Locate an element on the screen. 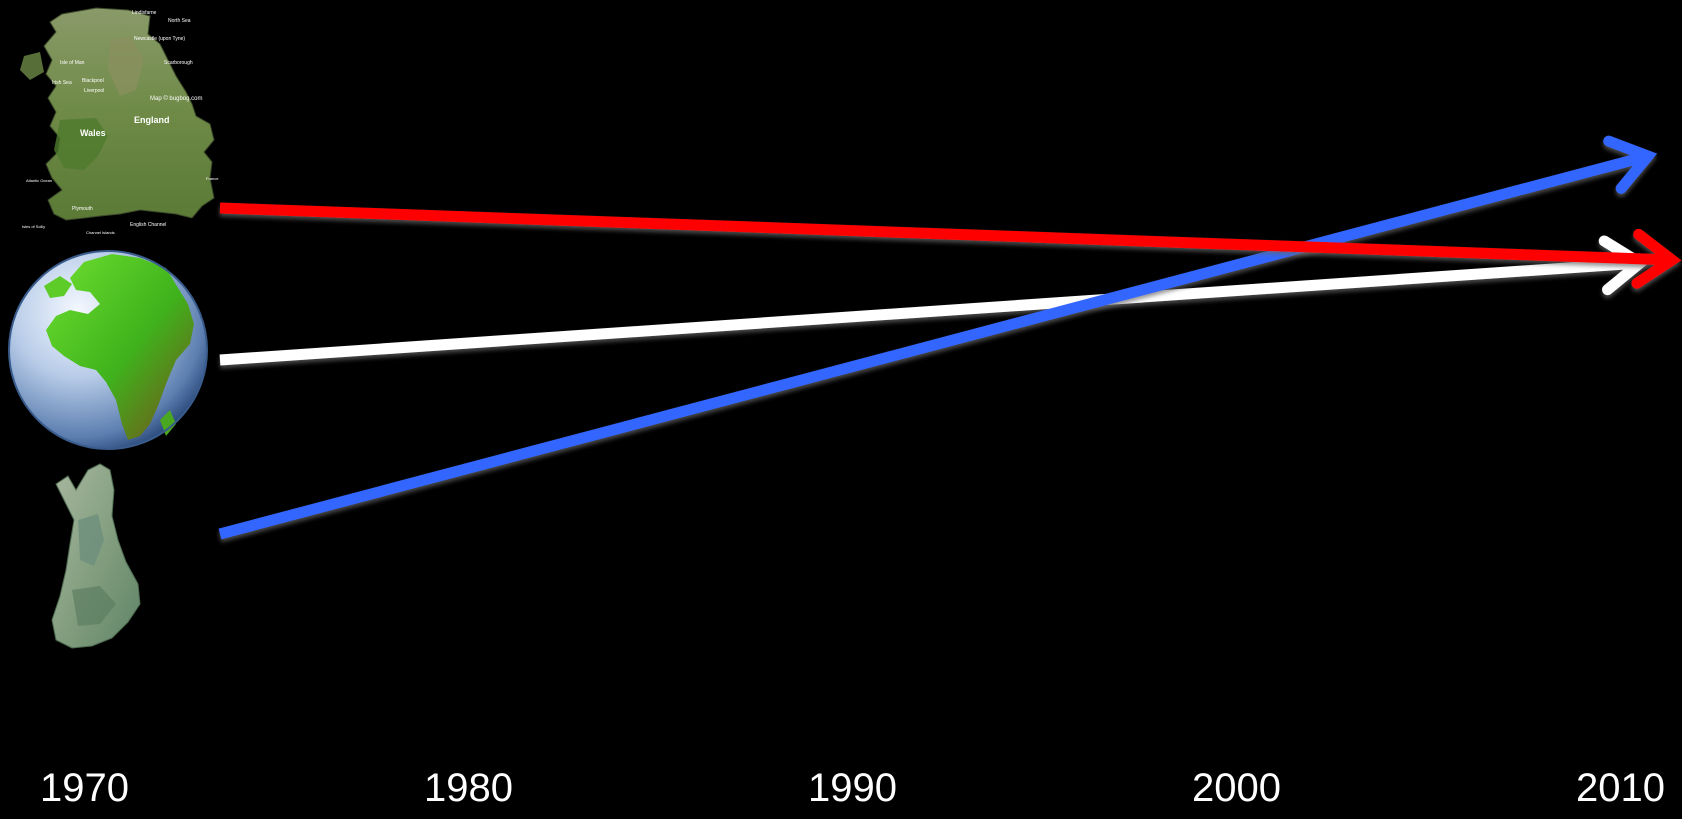  map-label-credit: Map © bugbog.com is located at coordinates (176, 98).